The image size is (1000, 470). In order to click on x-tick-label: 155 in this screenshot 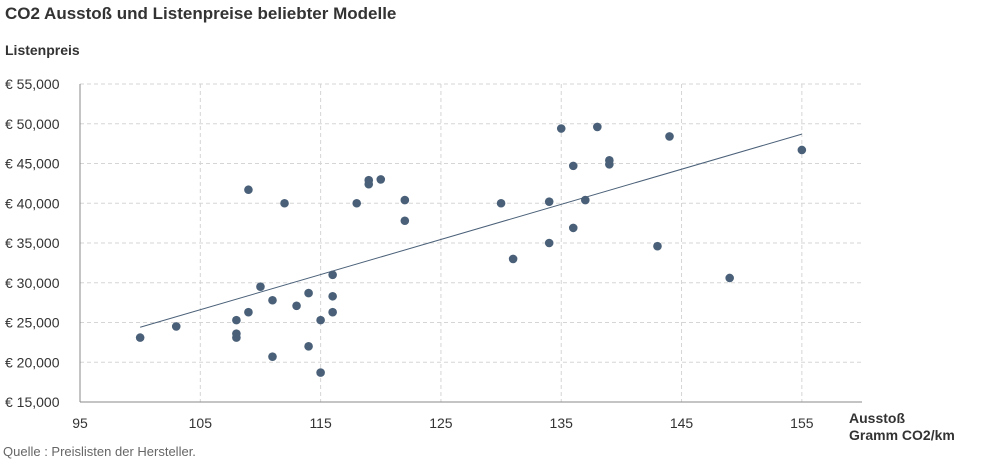, I will do `click(802, 423)`.